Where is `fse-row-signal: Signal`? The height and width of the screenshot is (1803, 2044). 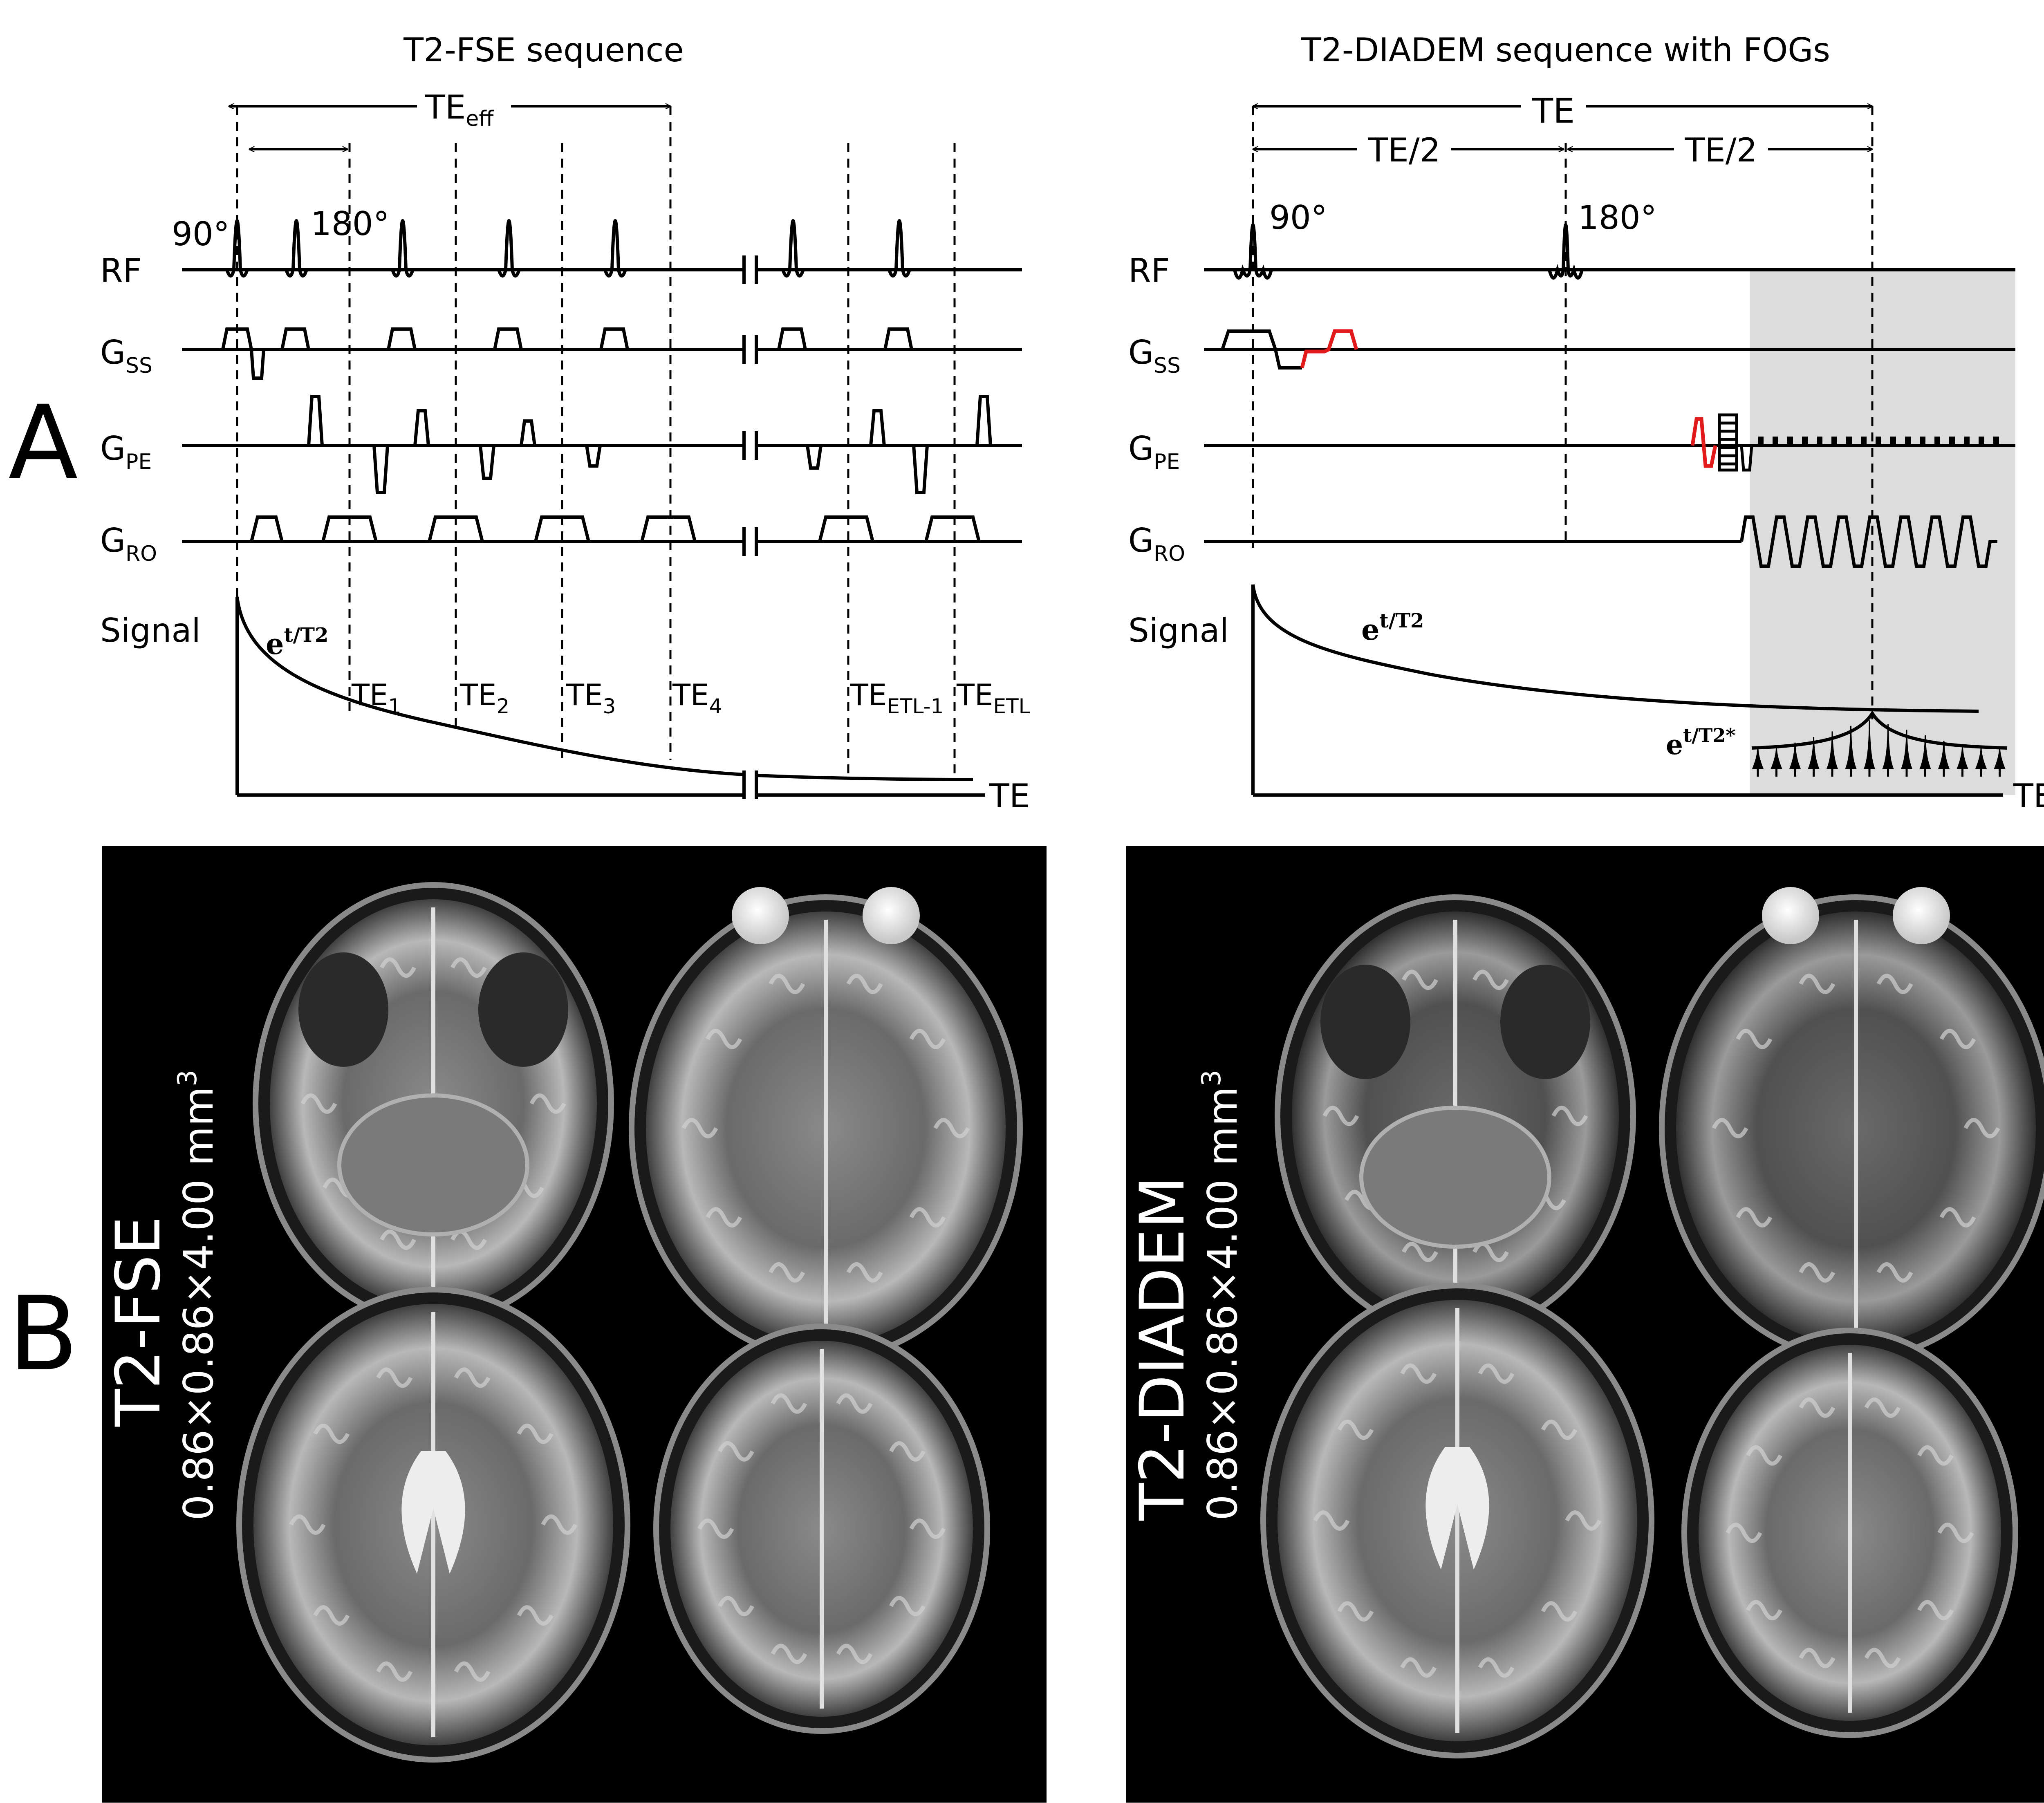 fse-row-signal: Signal is located at coordinates (150, 630).